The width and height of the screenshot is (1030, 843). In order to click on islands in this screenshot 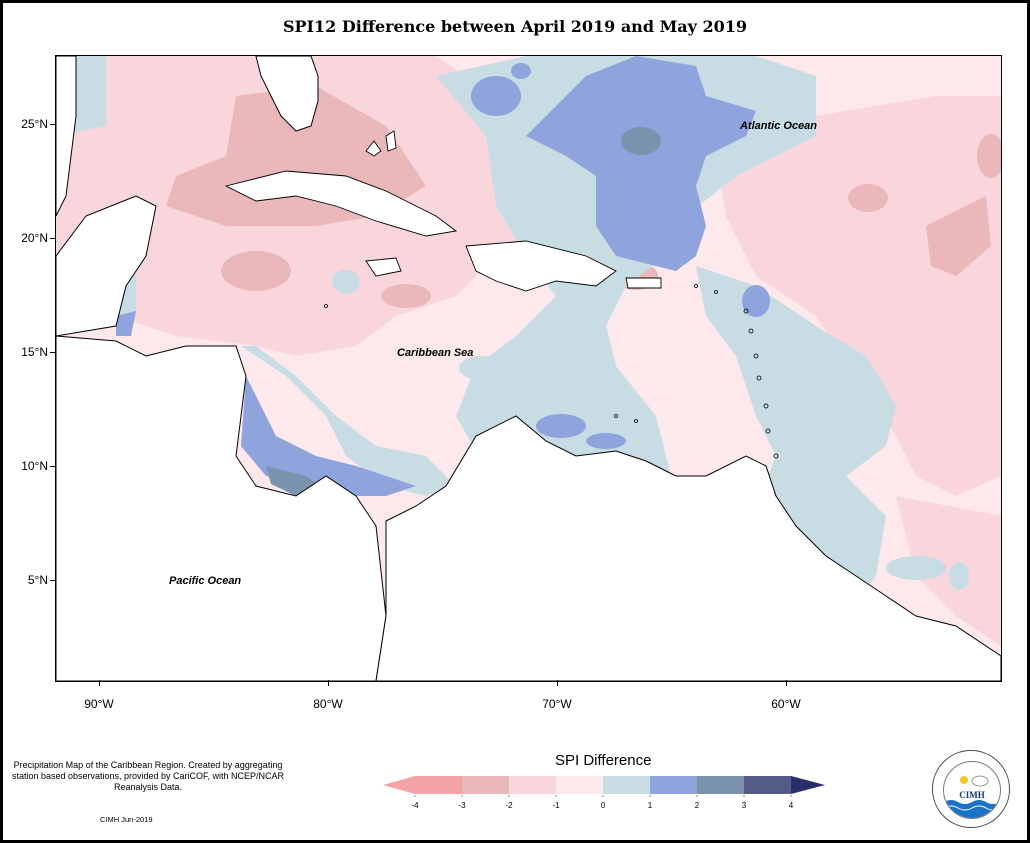, I will do `click(443, 211)`.